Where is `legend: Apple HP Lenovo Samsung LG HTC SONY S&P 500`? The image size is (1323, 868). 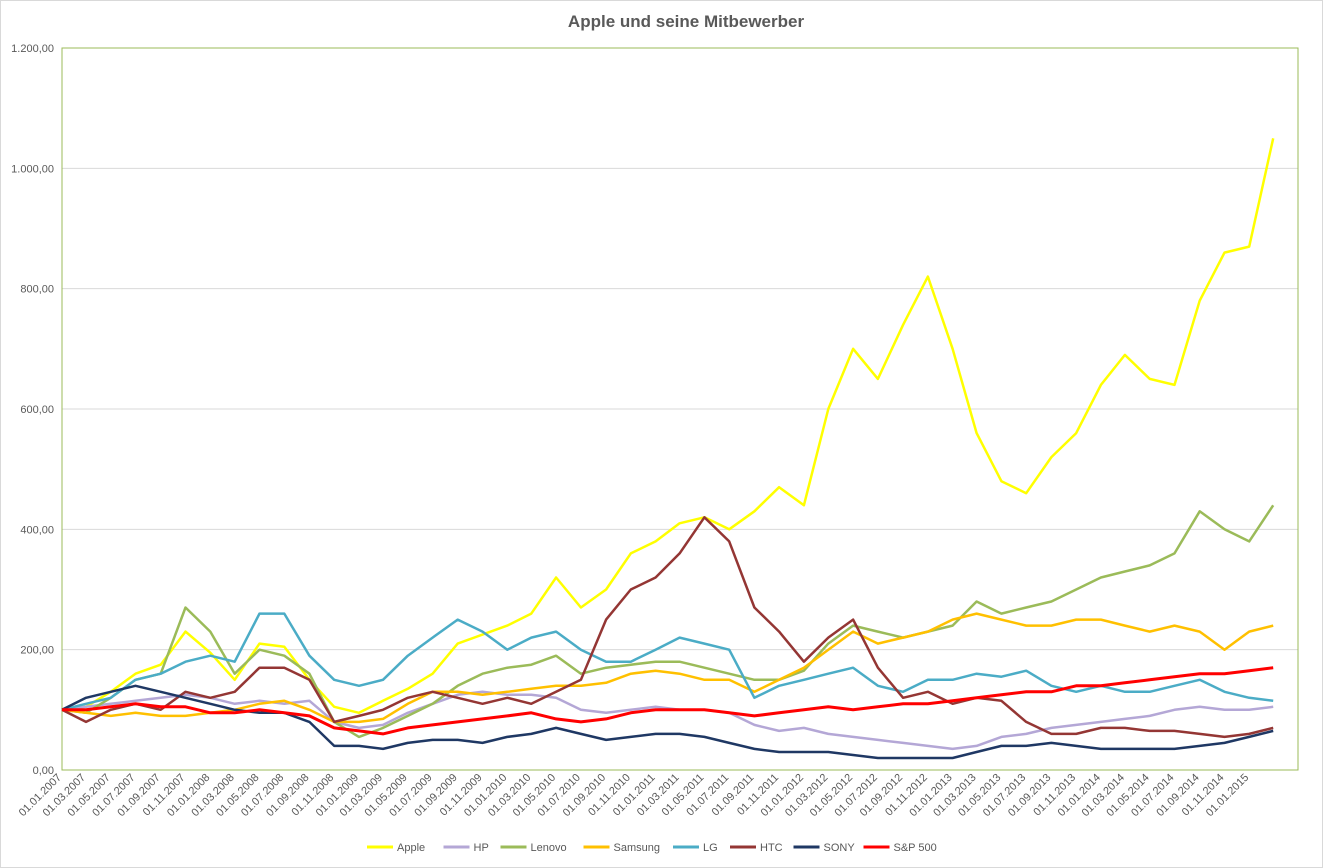
legend: Apple HP Lenovo Samsung LG HTC SONY S&P 500 is located at coordinates (652, 848).